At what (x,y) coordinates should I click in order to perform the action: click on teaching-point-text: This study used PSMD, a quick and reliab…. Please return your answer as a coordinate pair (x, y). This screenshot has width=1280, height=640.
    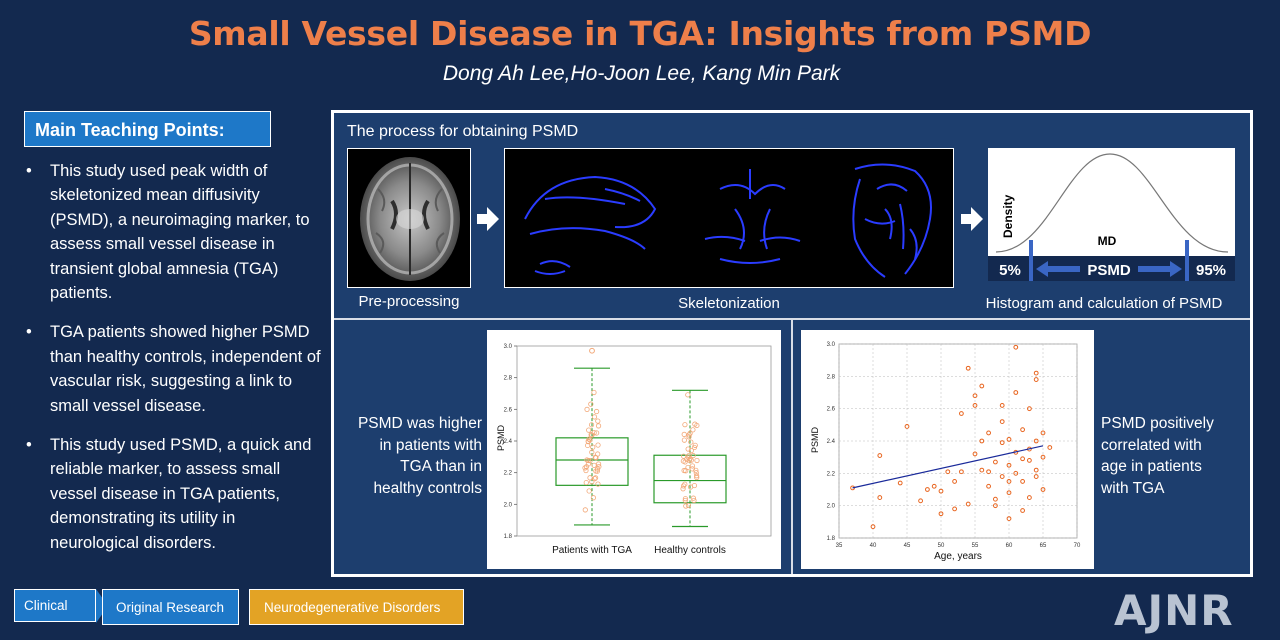
    Looking at the image, I should click on (181, 494).